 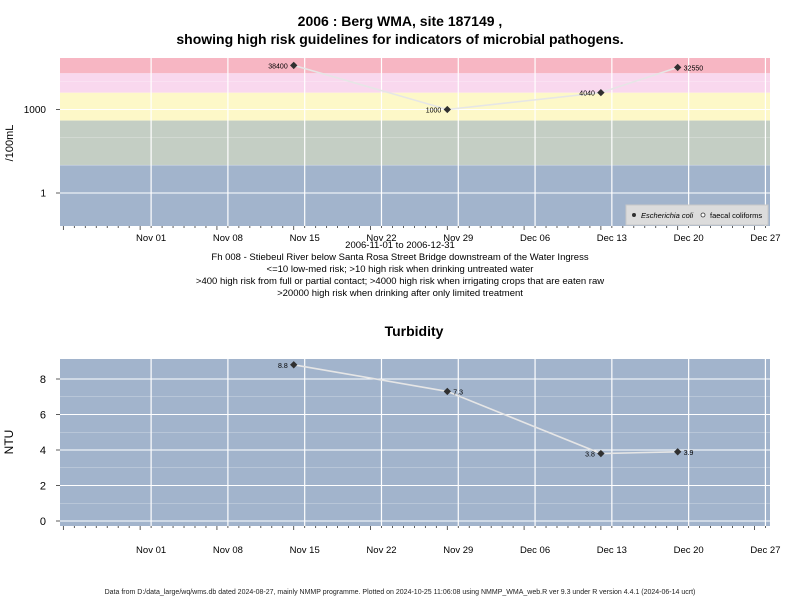 I want to click on bottom-y-tick-label: 6, so click(x=43, y=416).